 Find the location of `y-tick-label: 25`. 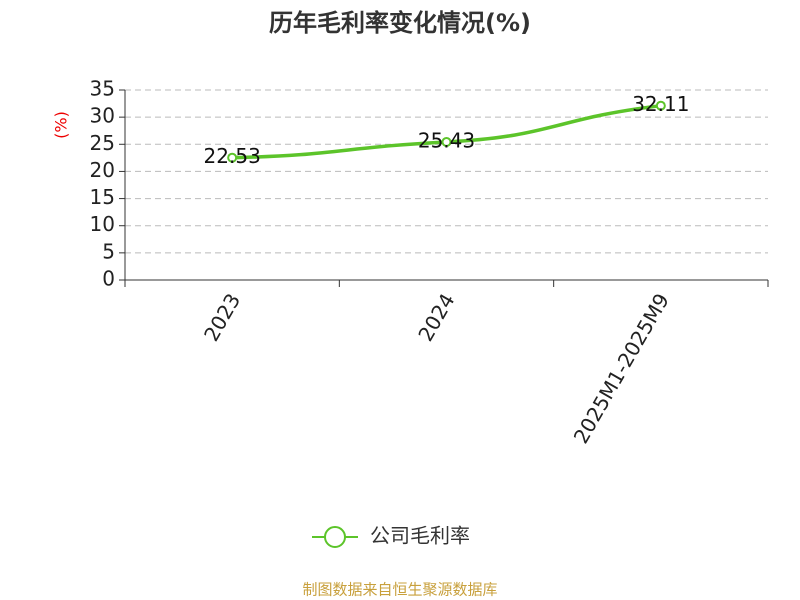

y-tick-label: 25 is located at coordinates (102, 143).